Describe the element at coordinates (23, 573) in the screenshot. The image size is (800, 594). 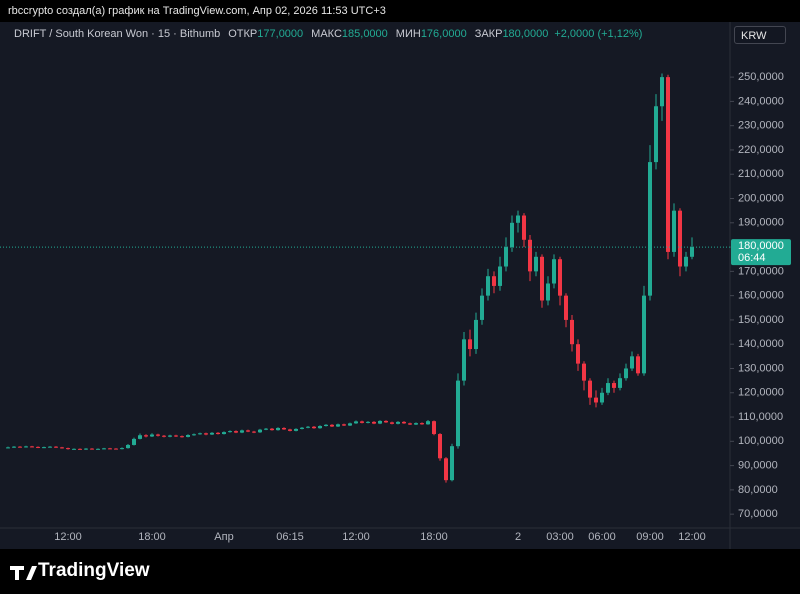
I see `logo-icon` at that location.